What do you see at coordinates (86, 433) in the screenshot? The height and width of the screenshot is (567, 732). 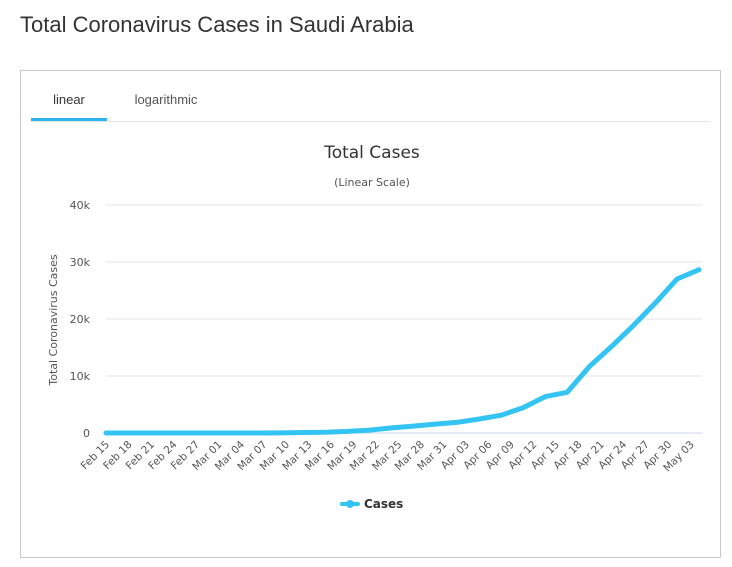 I see `y-tick-label: 0` at bounding box center [86, 433].